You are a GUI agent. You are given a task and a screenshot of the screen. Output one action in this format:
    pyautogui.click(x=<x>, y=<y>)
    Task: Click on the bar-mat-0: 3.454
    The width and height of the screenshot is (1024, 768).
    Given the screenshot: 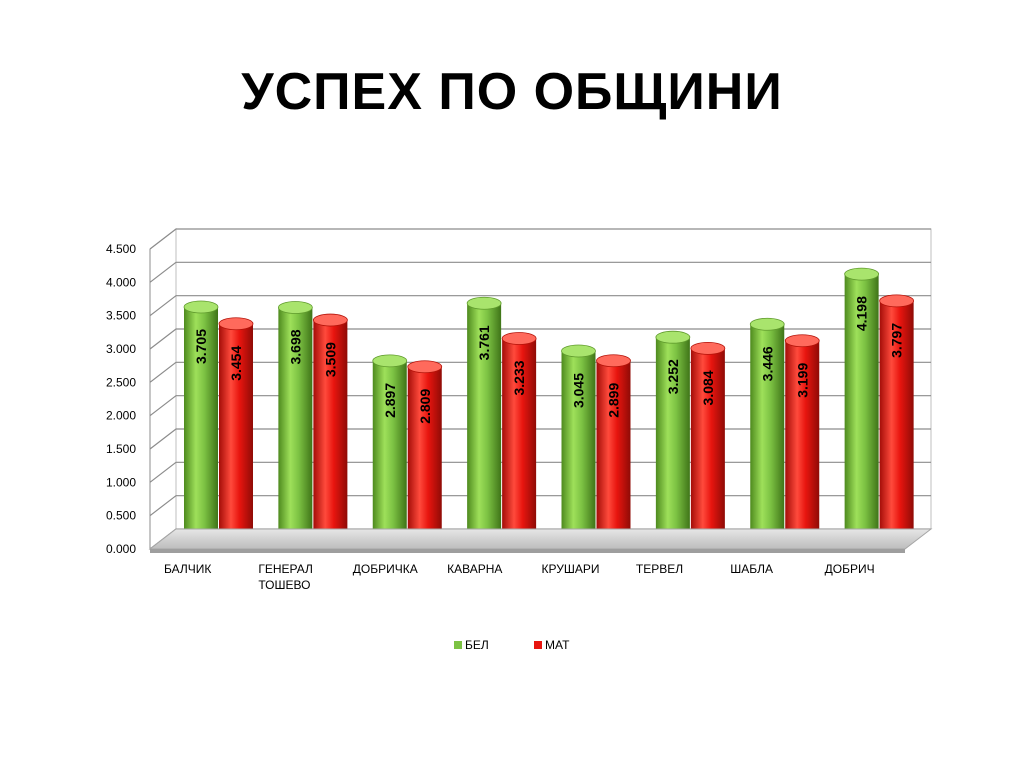 What is the action you would take?
    pyautogui.click(x=236, y=430)
    